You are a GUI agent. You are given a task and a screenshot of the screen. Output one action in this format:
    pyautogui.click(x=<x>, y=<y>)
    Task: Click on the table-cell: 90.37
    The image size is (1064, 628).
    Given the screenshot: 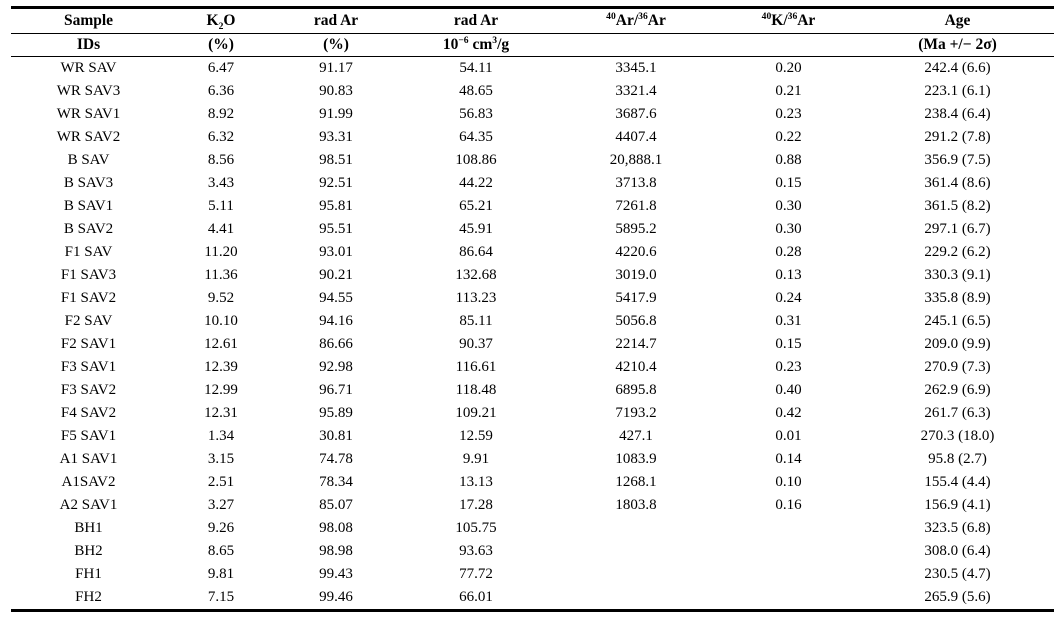 What is the action you would take?
    pyautogui.click(x=476, y=344)
    